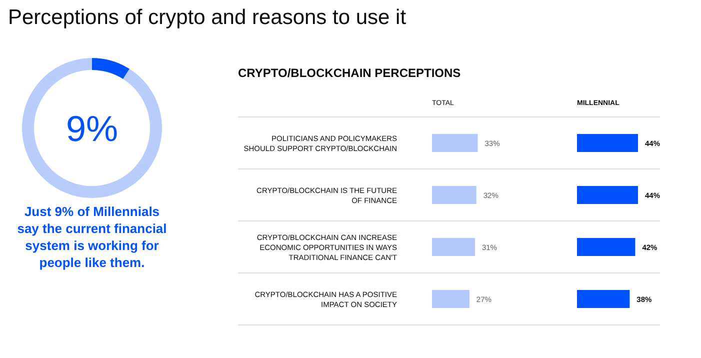 The height and width of the screenshot is (358, 701). What do you see at coordinates (92, 237) in the screenshot?
I see `text: Just 9% of Millennials say the current financial system is working for people like them.` at bounding box center [92, 237].